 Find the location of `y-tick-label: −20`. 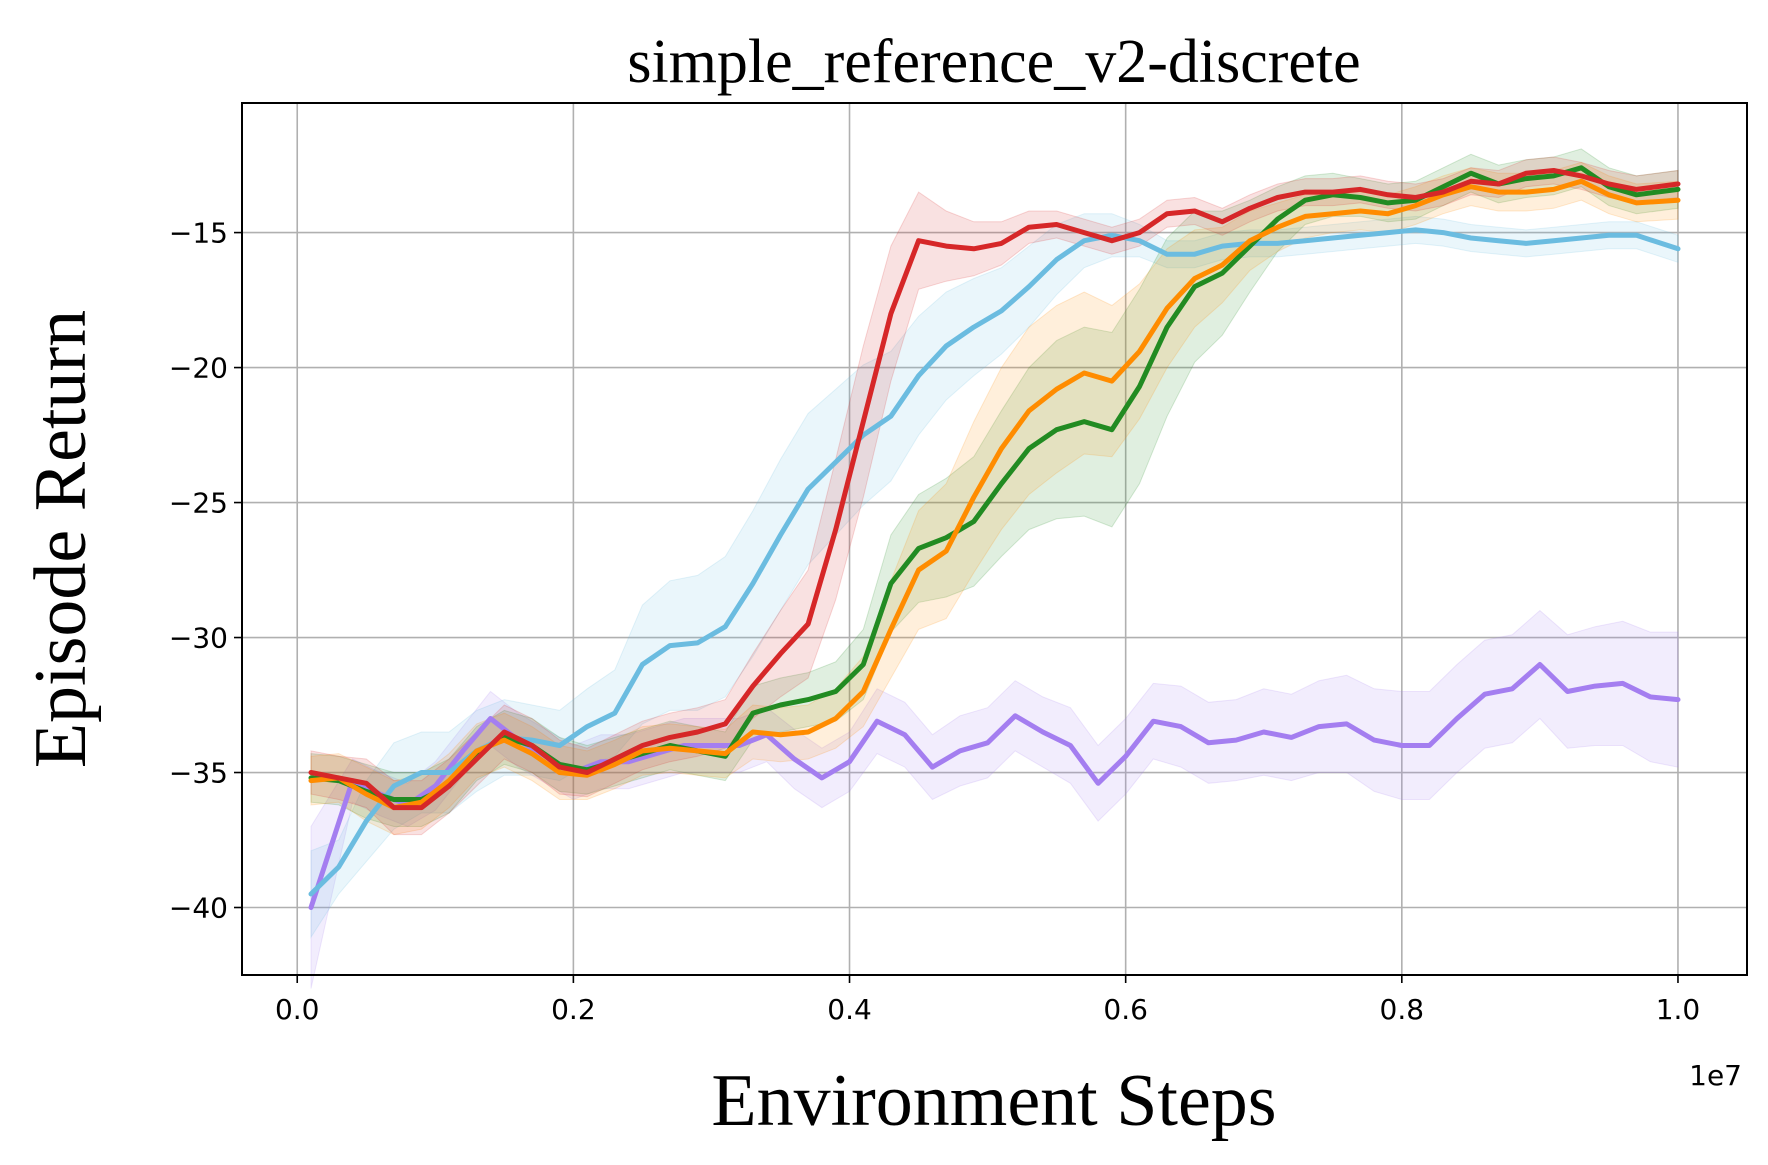

y-tick-label: −20 is located at coordinates (198, 368).